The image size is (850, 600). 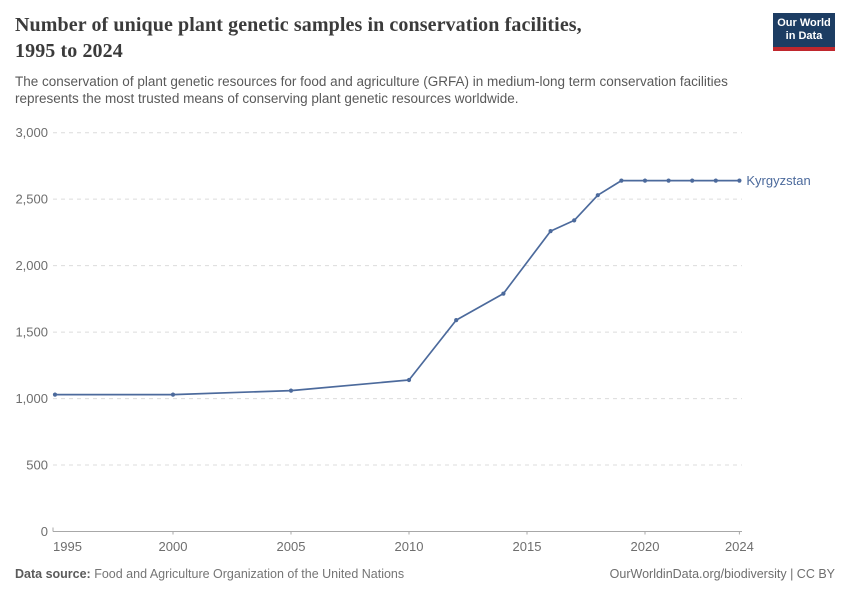 What do you see at coordinates (409, 546) in the screenshot?
I see `x-axis-tick-label: 2010` at bounding box center [409, 546].